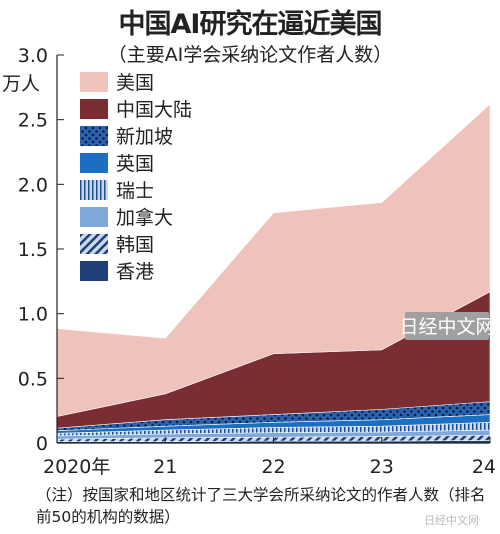 The image size is (500, 534). I want to click on series-4-legend-swatch, so click(94, 163).